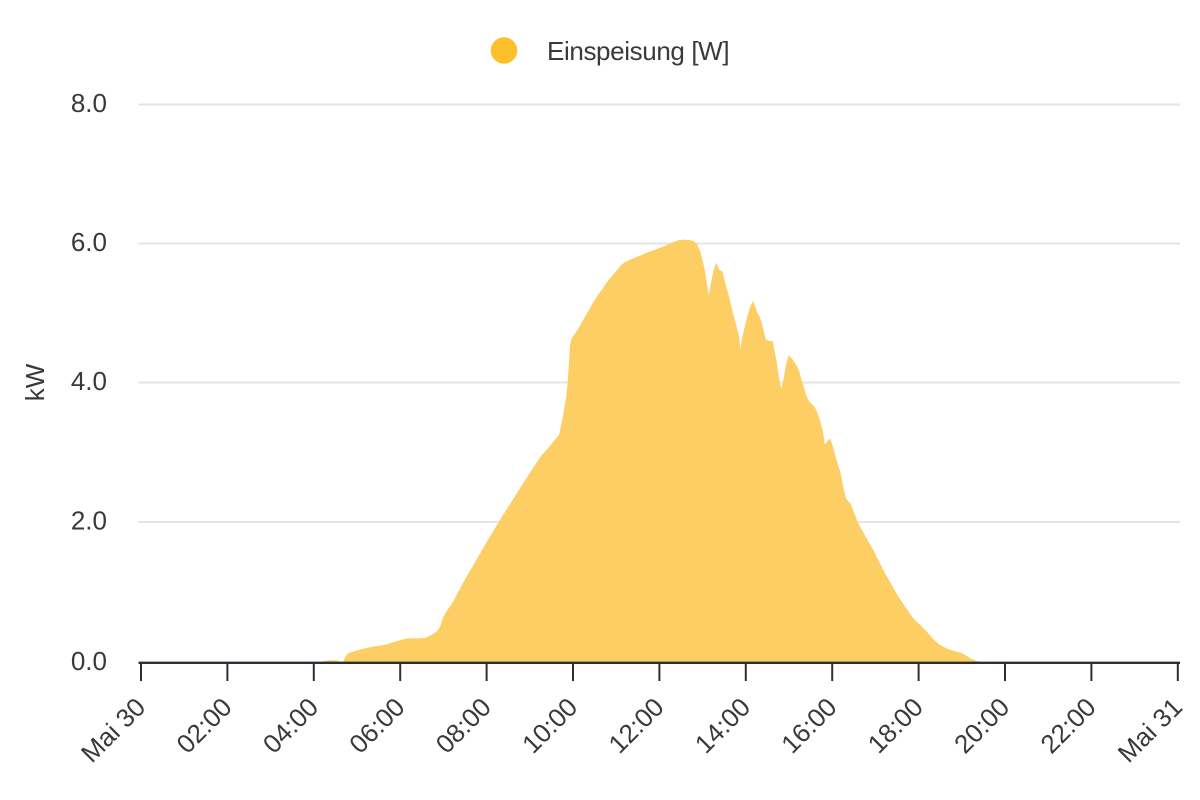 The image size is (1200, 800). What do you see at coordinates (89, 242) in the screenshot?
I see `svg-text: 6.0` at bounding box center [89, 242].